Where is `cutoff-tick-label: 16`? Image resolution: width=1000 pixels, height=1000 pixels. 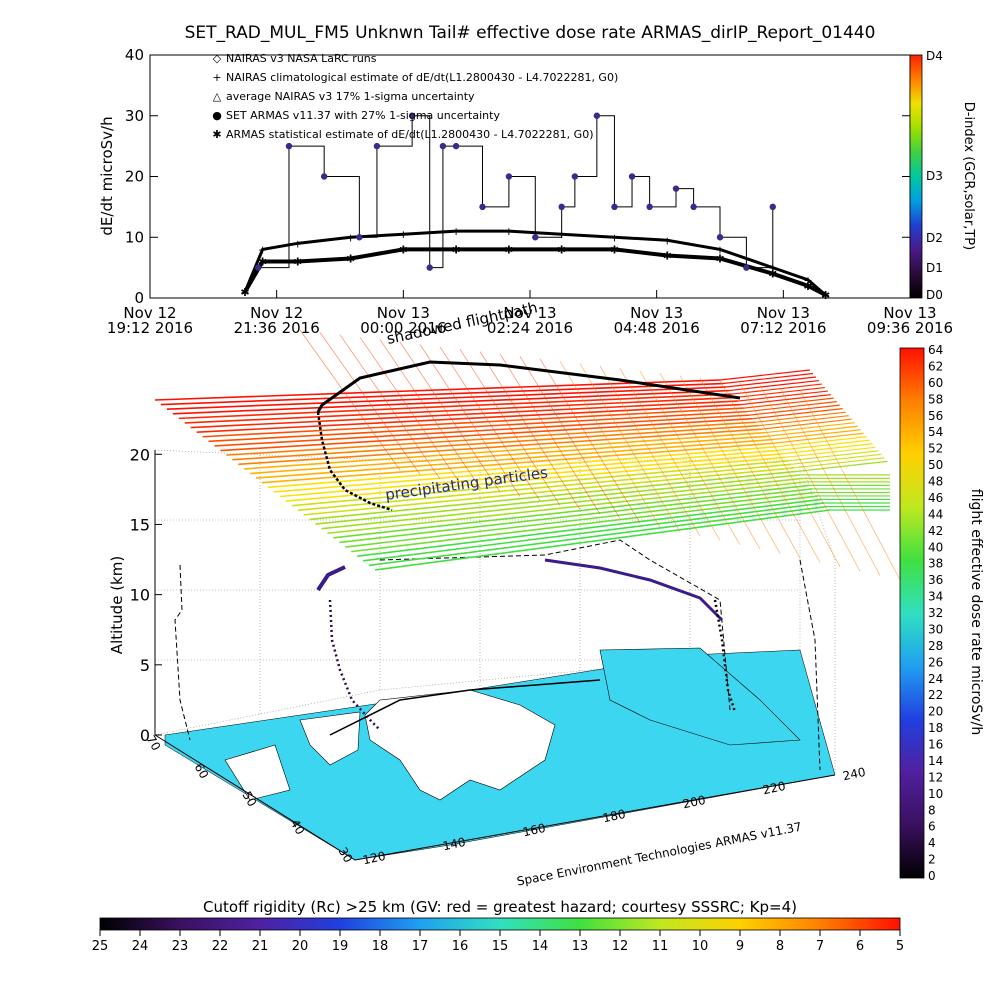
cutoff-tick-label: 16 is located at coordinates (460, 946).